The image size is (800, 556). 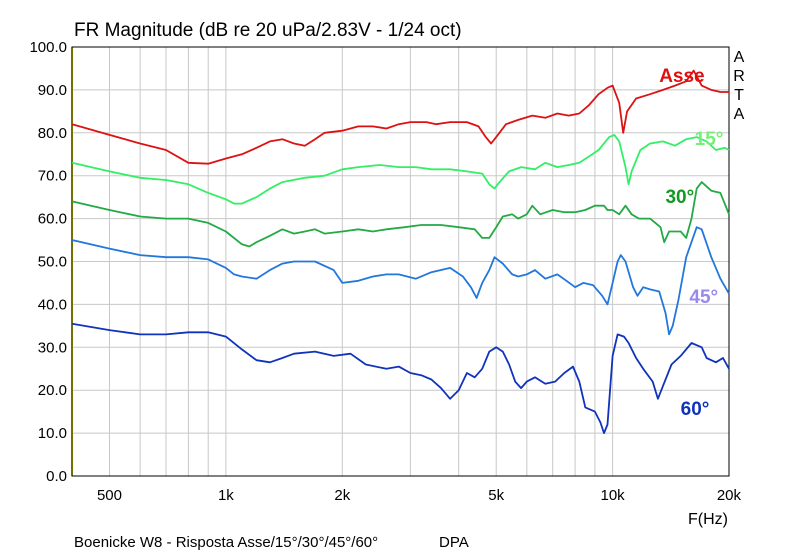 I want to click on footer-dpa: DPA, so click(x=454, y=542).